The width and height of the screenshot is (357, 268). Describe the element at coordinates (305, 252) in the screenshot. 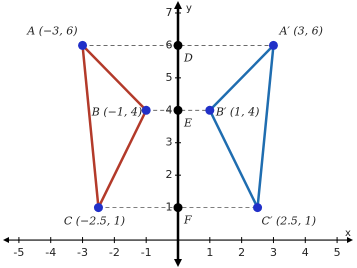

I see `x-tick-label: 4` at that location.